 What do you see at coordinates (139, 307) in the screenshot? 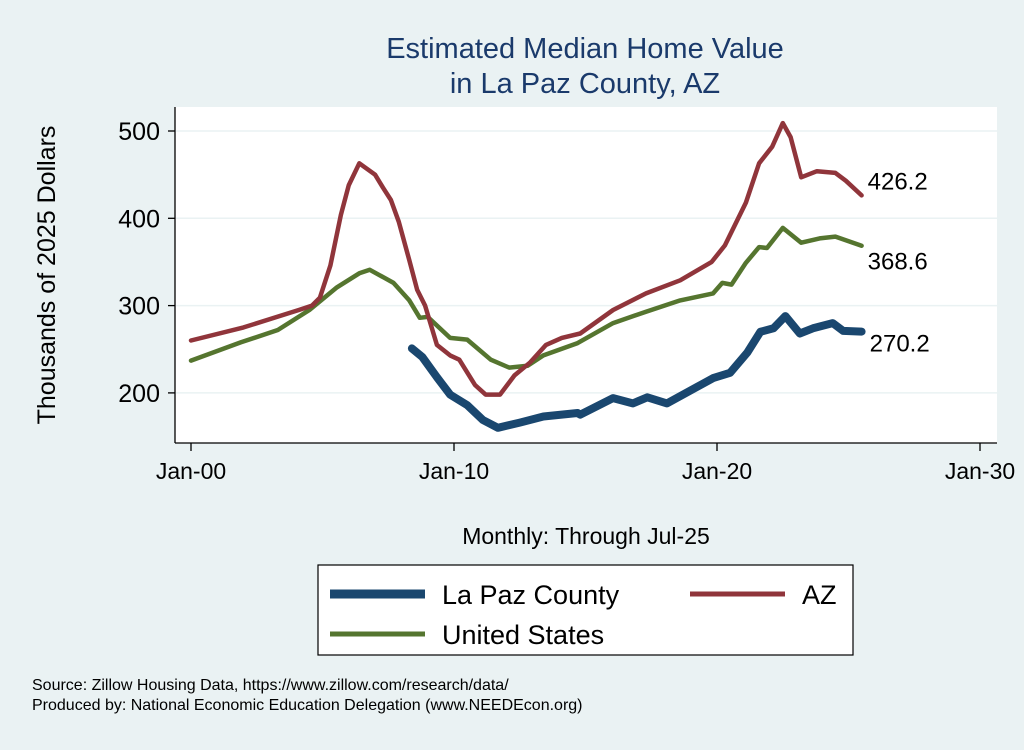
I see `y-tick-label: 300` at bounding box center [139, 307].